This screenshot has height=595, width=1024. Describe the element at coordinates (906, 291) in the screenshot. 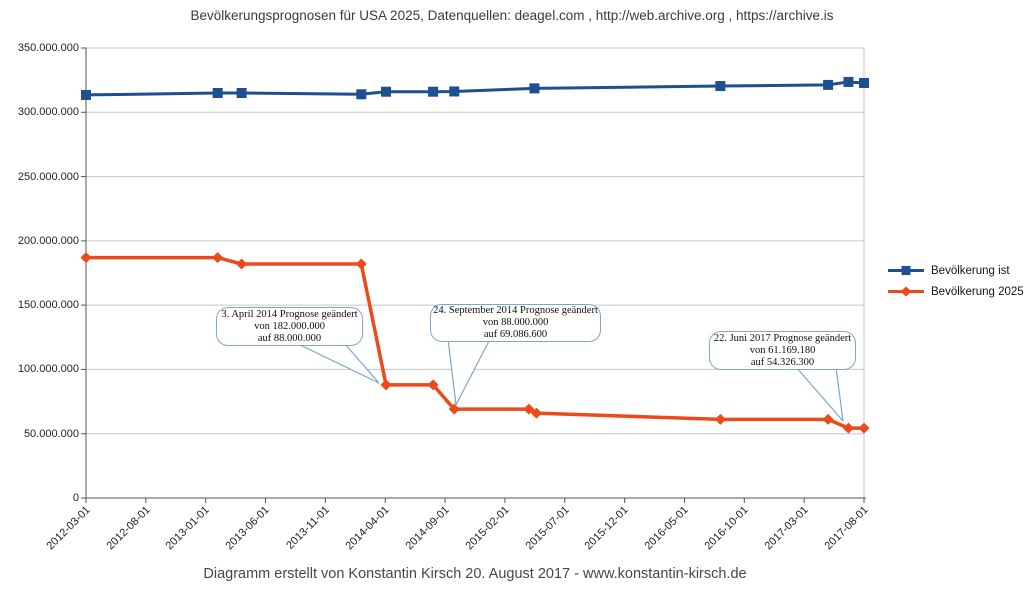

I see `legend-diamond-marker-icon` at that location.